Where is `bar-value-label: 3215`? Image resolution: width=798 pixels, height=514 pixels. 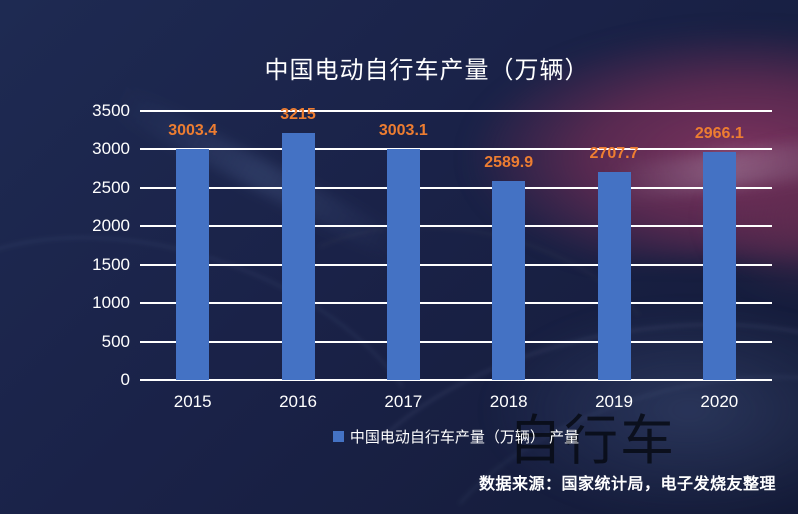
bar-value-label: 3215 is located at coordinates (298, 114).